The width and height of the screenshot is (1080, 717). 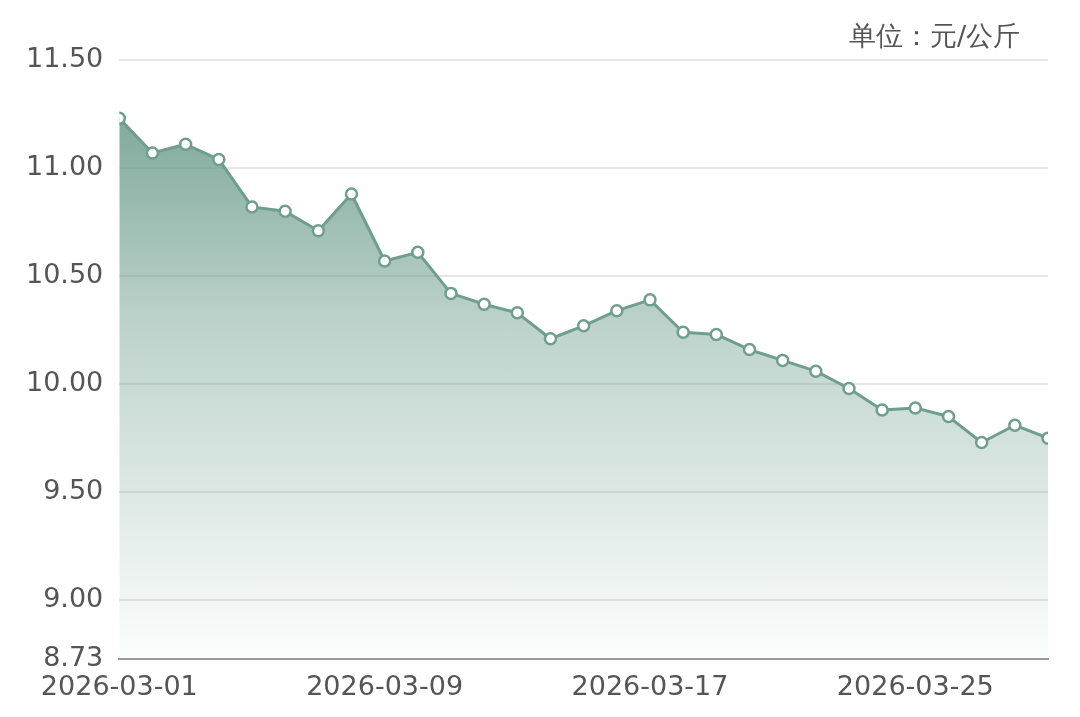 I want to click on y-tick-label: 10.50, so click(x=65, y=274).